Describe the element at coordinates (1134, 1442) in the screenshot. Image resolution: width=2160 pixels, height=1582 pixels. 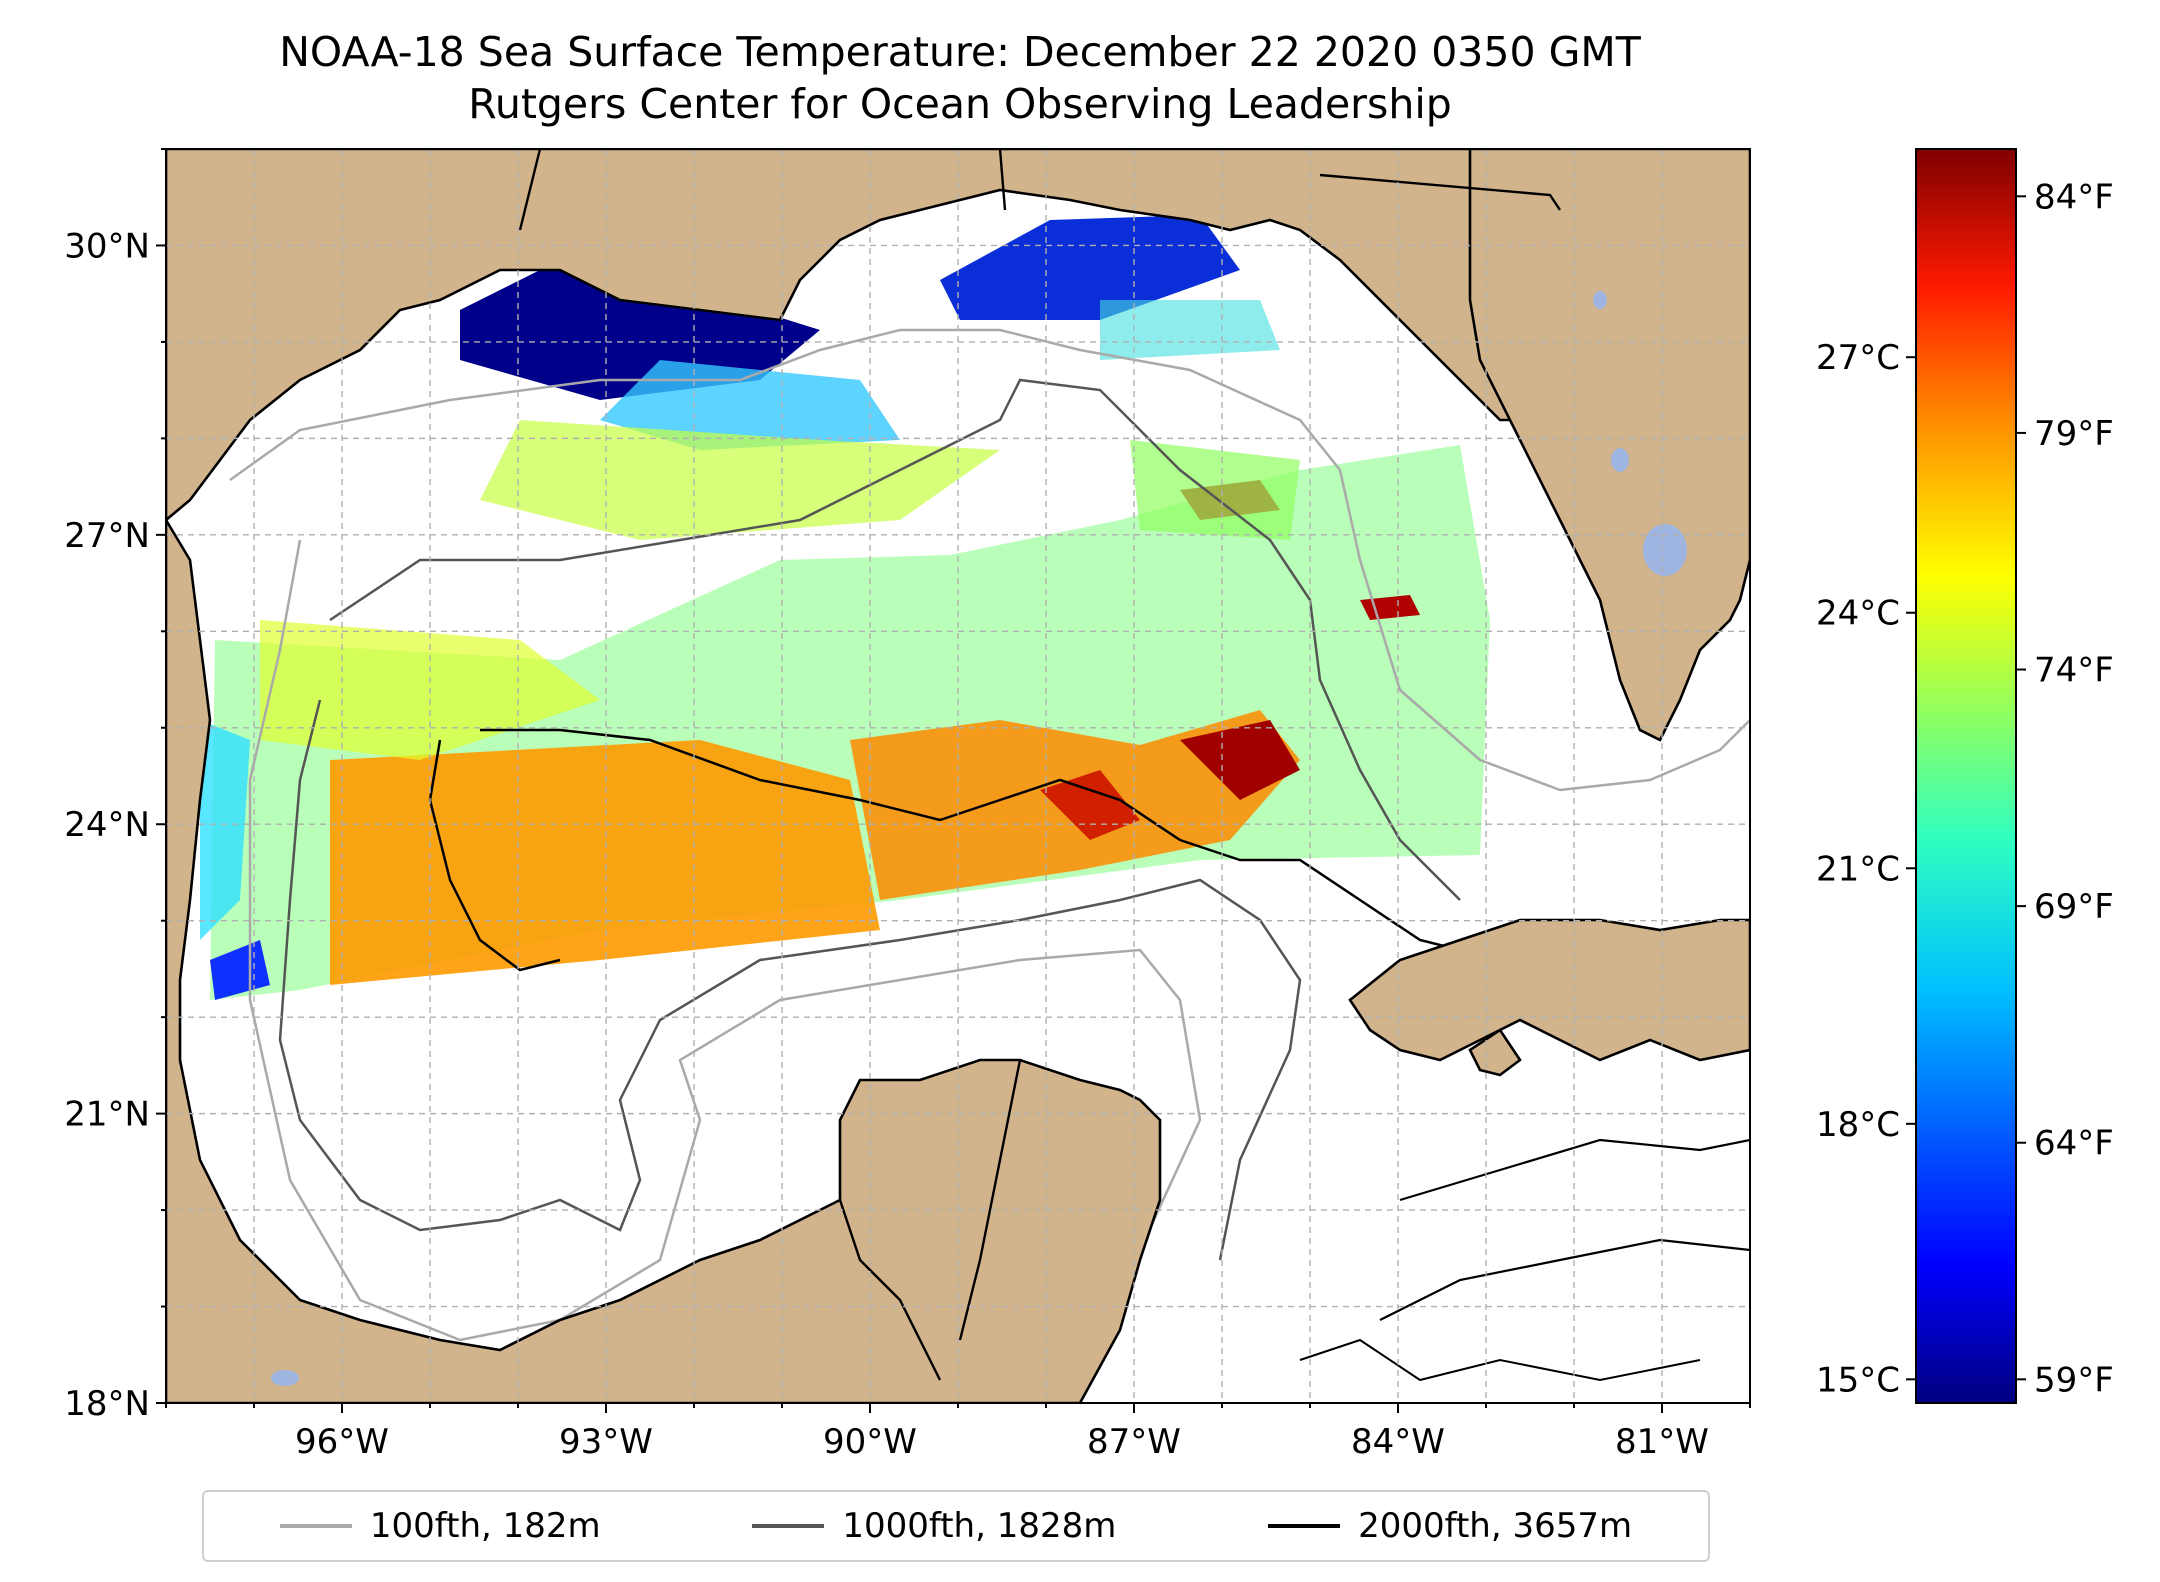
I see `lon-tick-label: 87°W` at that location.